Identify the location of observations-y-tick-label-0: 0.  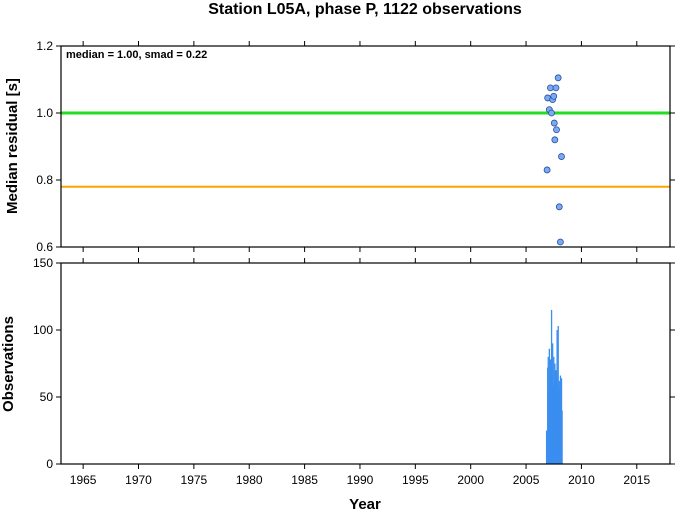
(49, 464).